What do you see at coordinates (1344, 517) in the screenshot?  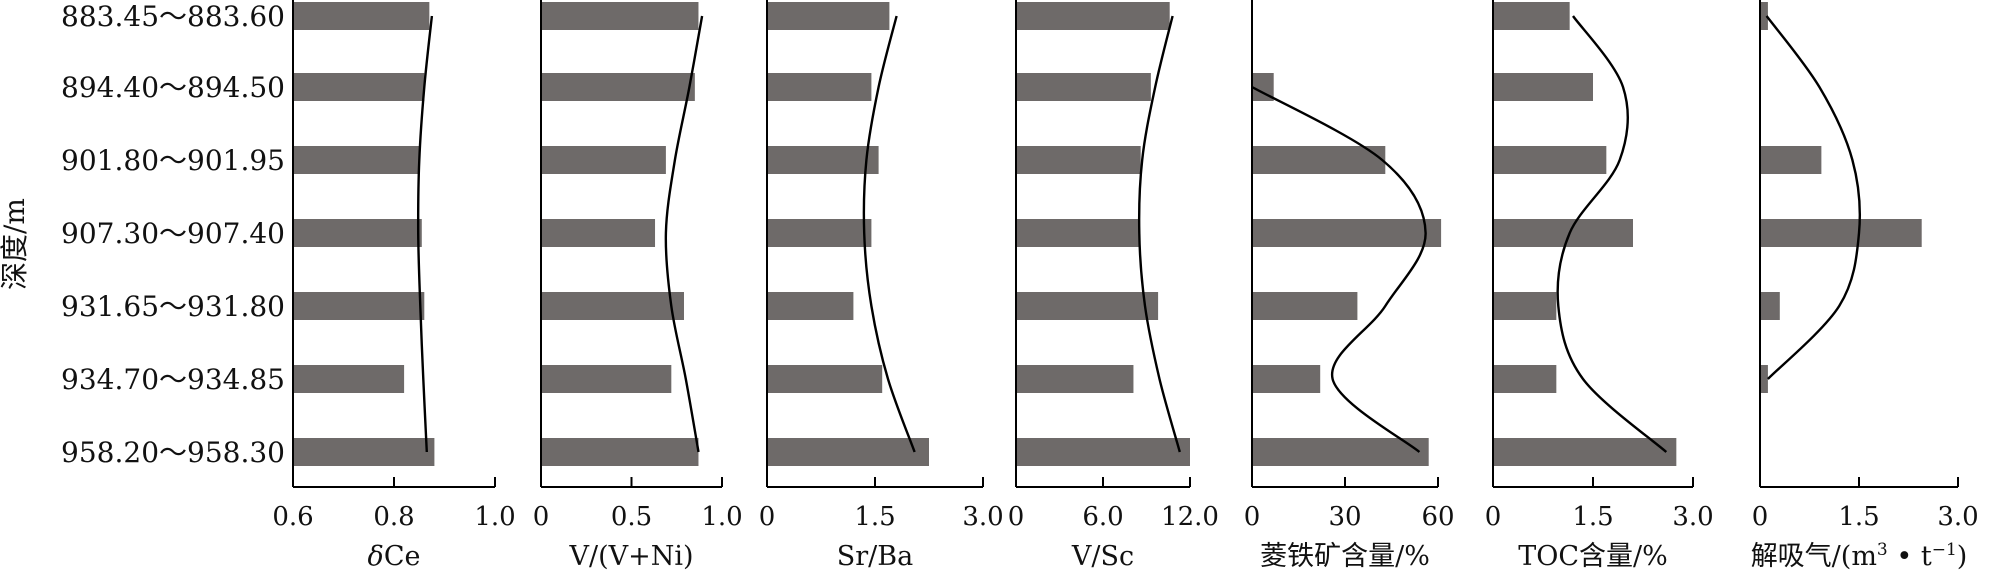 I see `x-tick-label: 30` at bounding box center [1344, 517].